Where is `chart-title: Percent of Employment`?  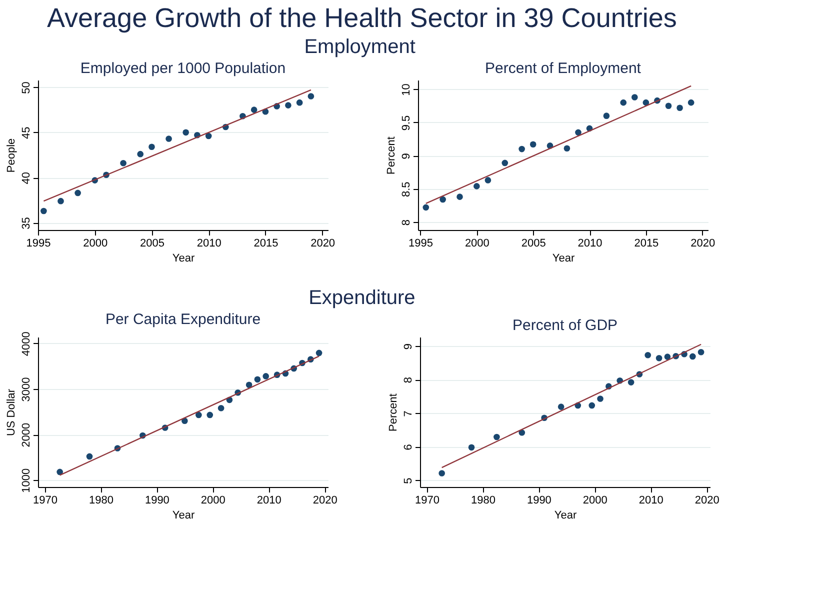
chart-title: Percent of Employment is located at coordinates (563, 68).